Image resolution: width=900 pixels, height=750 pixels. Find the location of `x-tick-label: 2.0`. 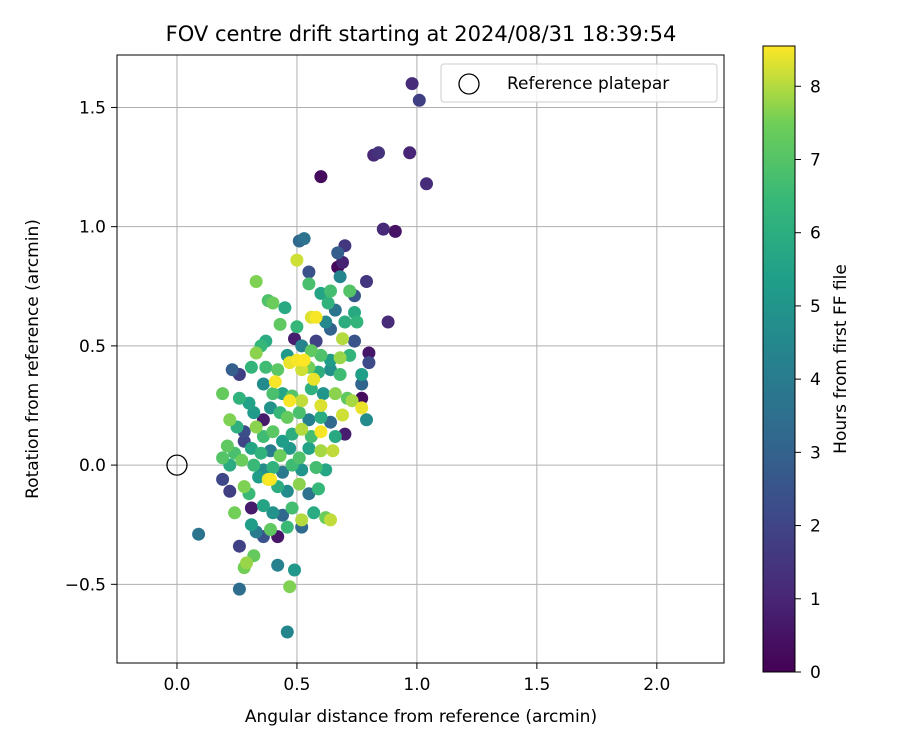

x-tick-label: 2.0 is located at coordinates (656, 685).